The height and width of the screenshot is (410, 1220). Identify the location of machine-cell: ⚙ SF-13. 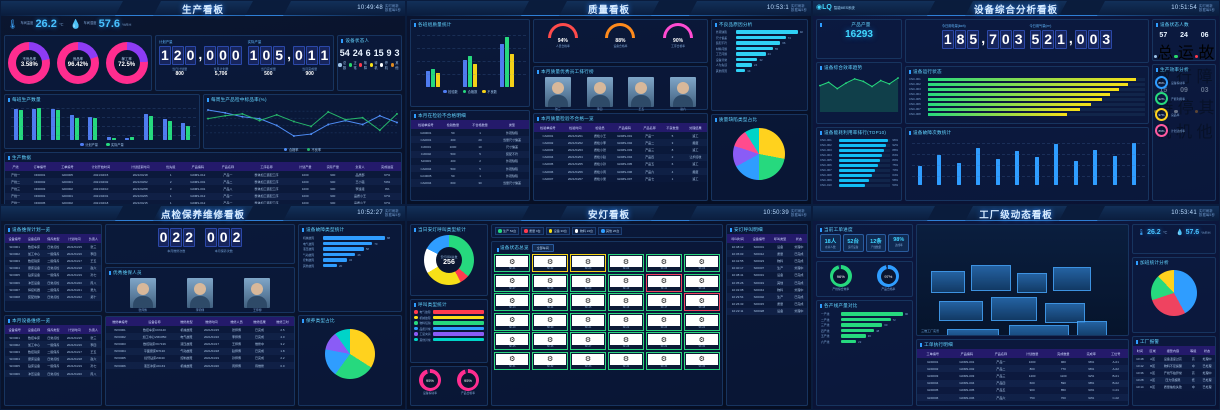
(512, 302).